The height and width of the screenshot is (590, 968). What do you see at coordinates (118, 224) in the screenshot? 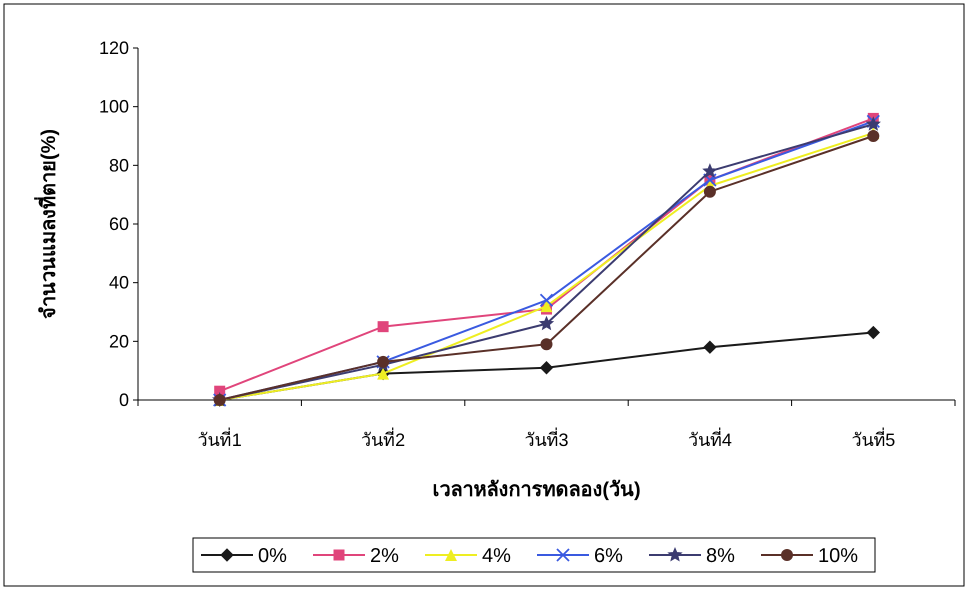
I see `y-tick-label: 60` at bounding box center [118, 224].